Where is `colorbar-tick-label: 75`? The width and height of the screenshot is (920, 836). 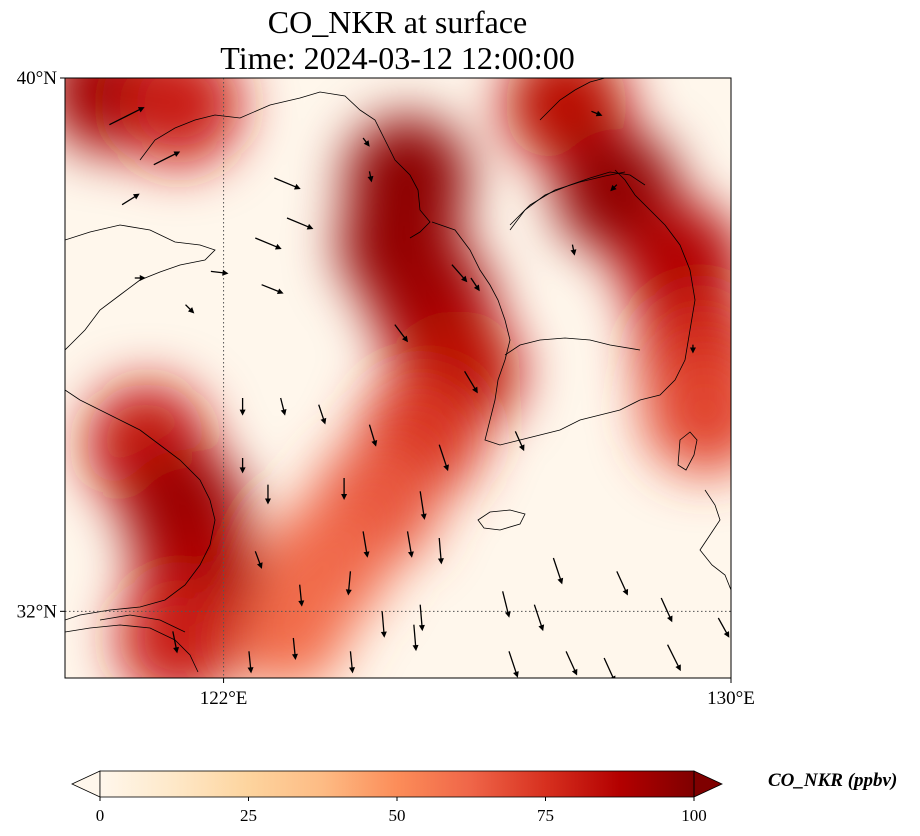 colorbar-tick-label: 75 is located at coordinates (545, 815).